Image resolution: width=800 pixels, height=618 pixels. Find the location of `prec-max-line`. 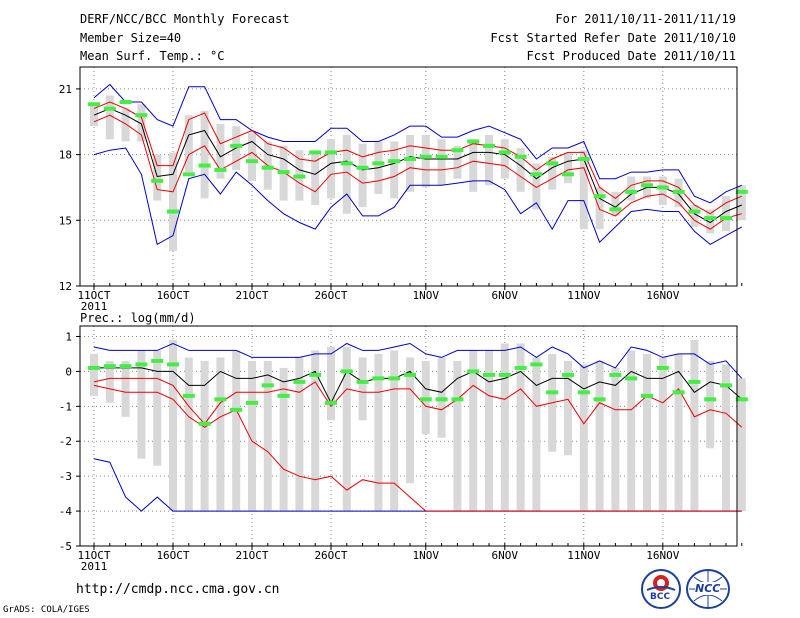

prec-max-line is located at coordinates (418, 360).